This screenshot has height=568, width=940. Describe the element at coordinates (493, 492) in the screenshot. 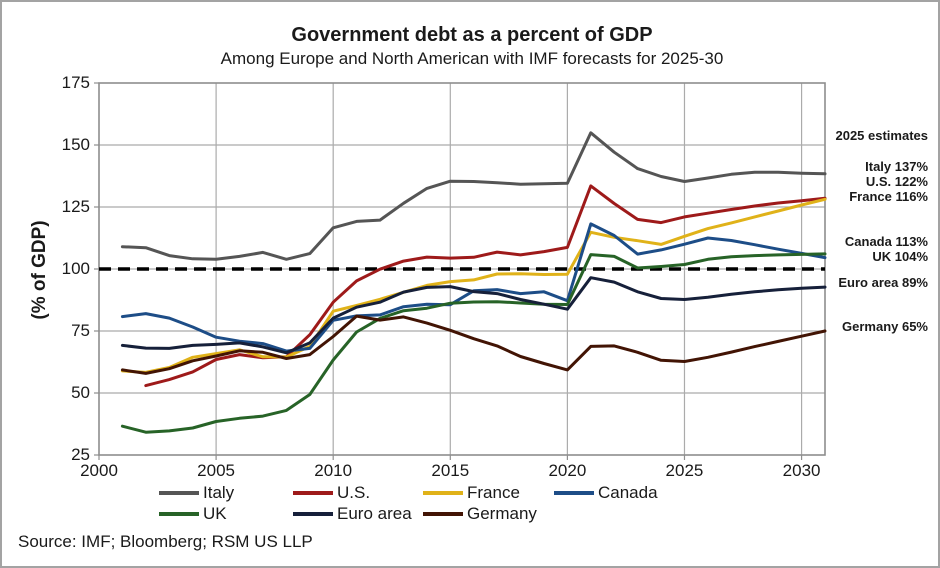

I see `legend-label: France` at that location.